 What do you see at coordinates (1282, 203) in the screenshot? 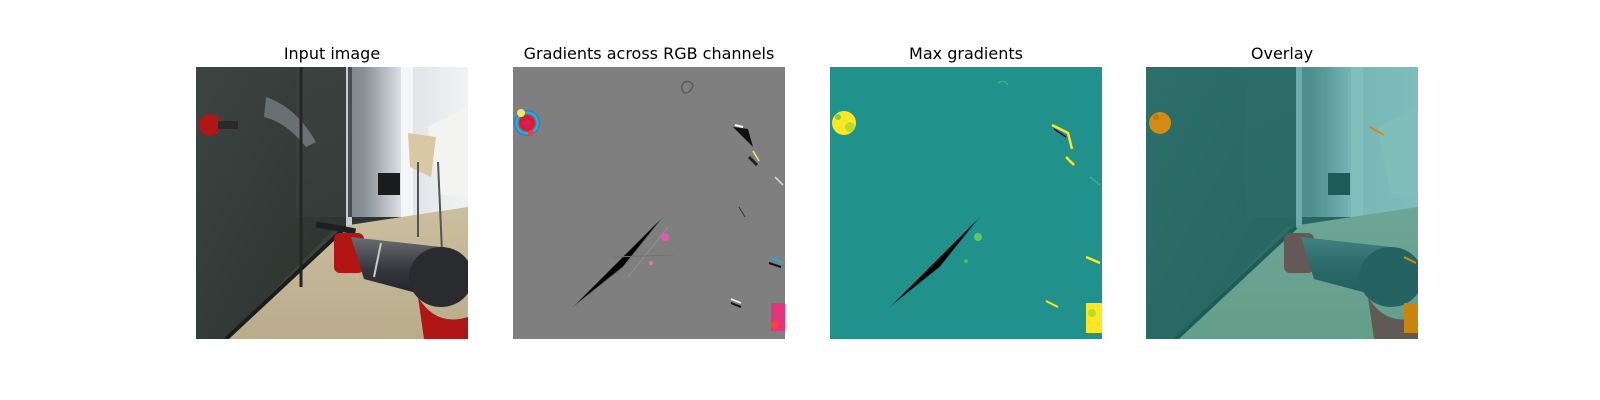
I see `gradient-overlay-photo` at bounding box center [1282, 203].